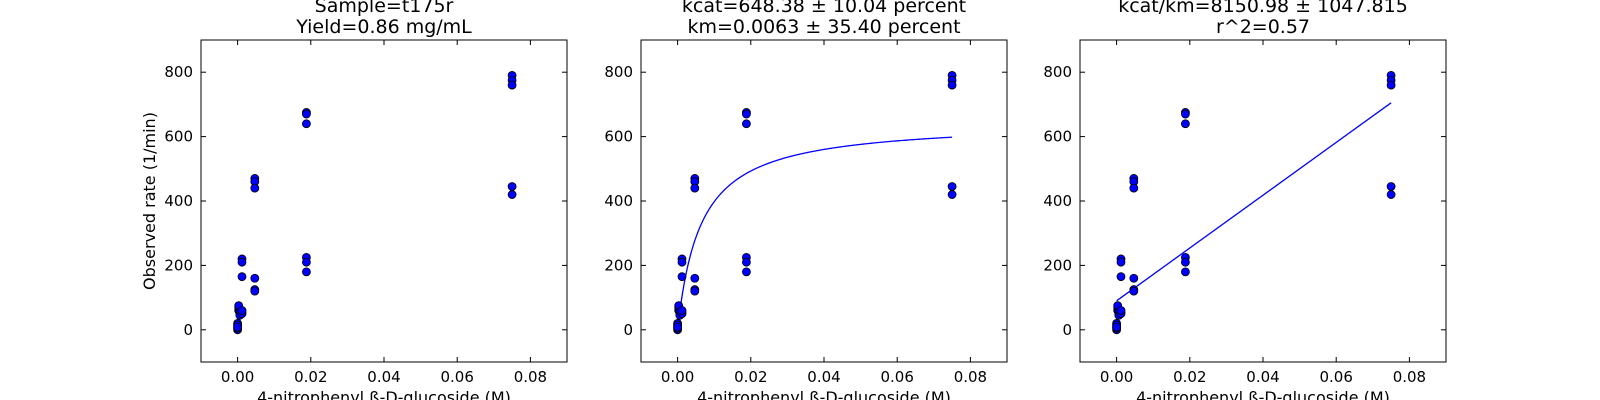  Describe the element at coordinates (824, 8) in the screenshot. I see `chart-title-line-1: kcat=648.38 ± 10.04 percent` at that location.